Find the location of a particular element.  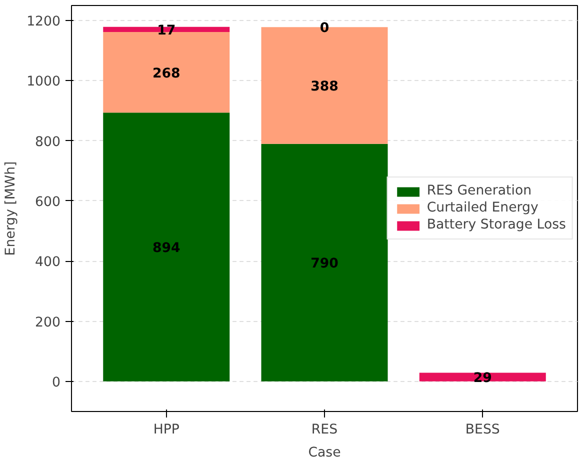

legend-label: Battery Storage Loss is located at coordinates (496, 225).